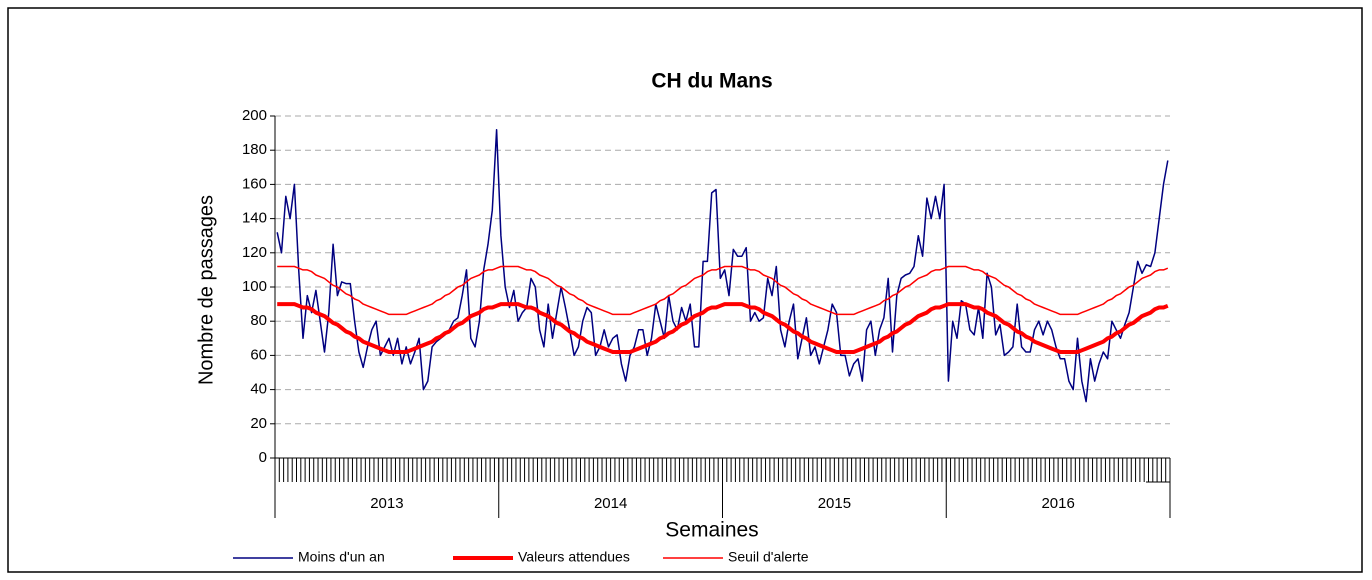 This screenshot has height=580, width=1372. Describe the element at coordinates (711, 530) in the screenshot. I see `x-axis-label: Semaines` at that location.